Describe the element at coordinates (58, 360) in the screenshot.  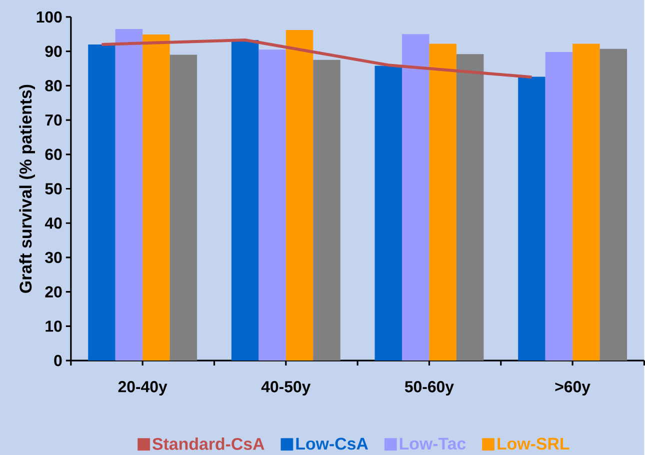
I see `y-tick-label: 0` at that location.